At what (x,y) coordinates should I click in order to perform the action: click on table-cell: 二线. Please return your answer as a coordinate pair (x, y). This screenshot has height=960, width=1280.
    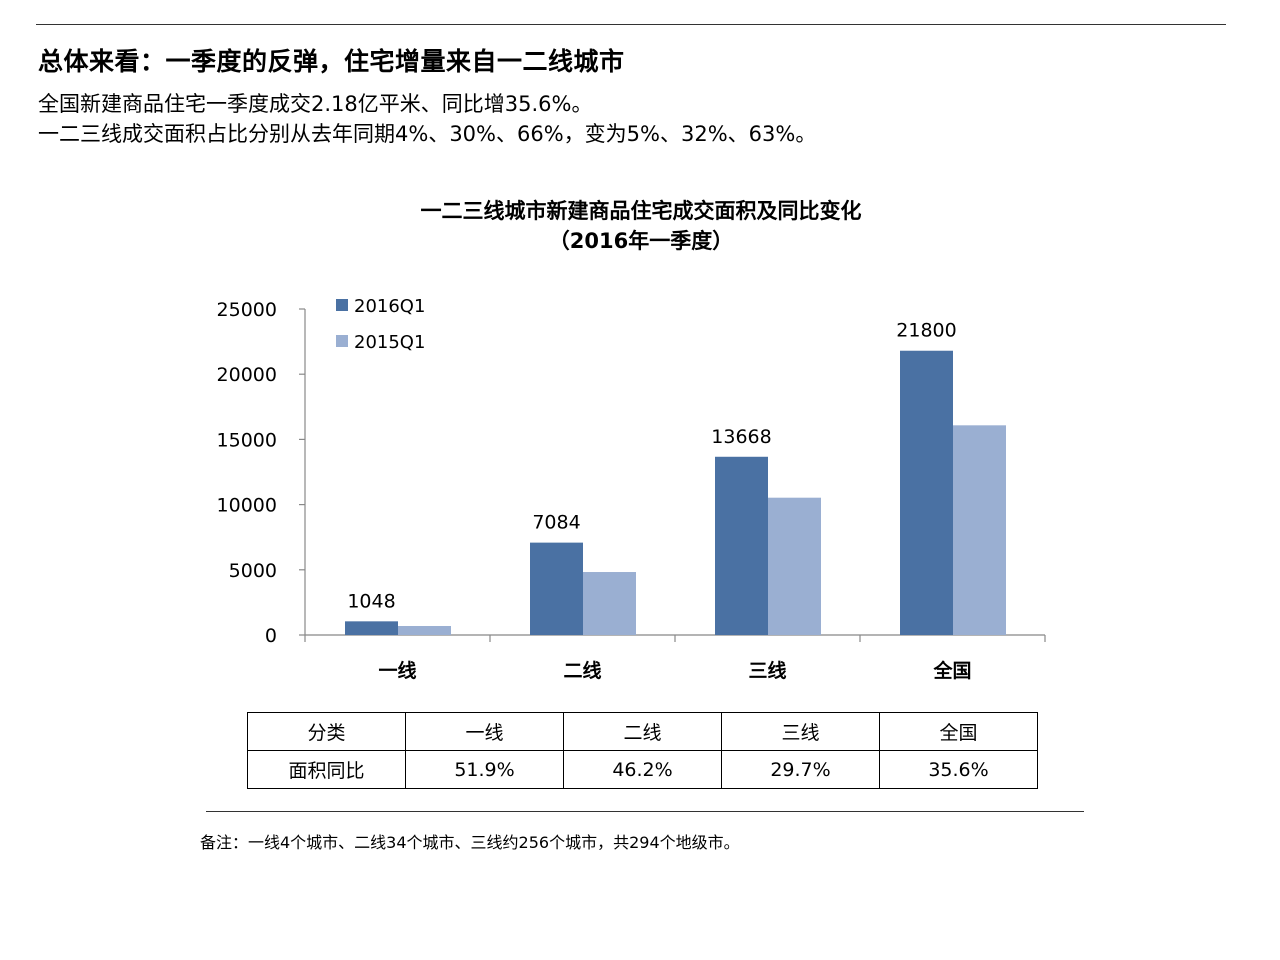
    Looking at the image, I should click on (642, 731).